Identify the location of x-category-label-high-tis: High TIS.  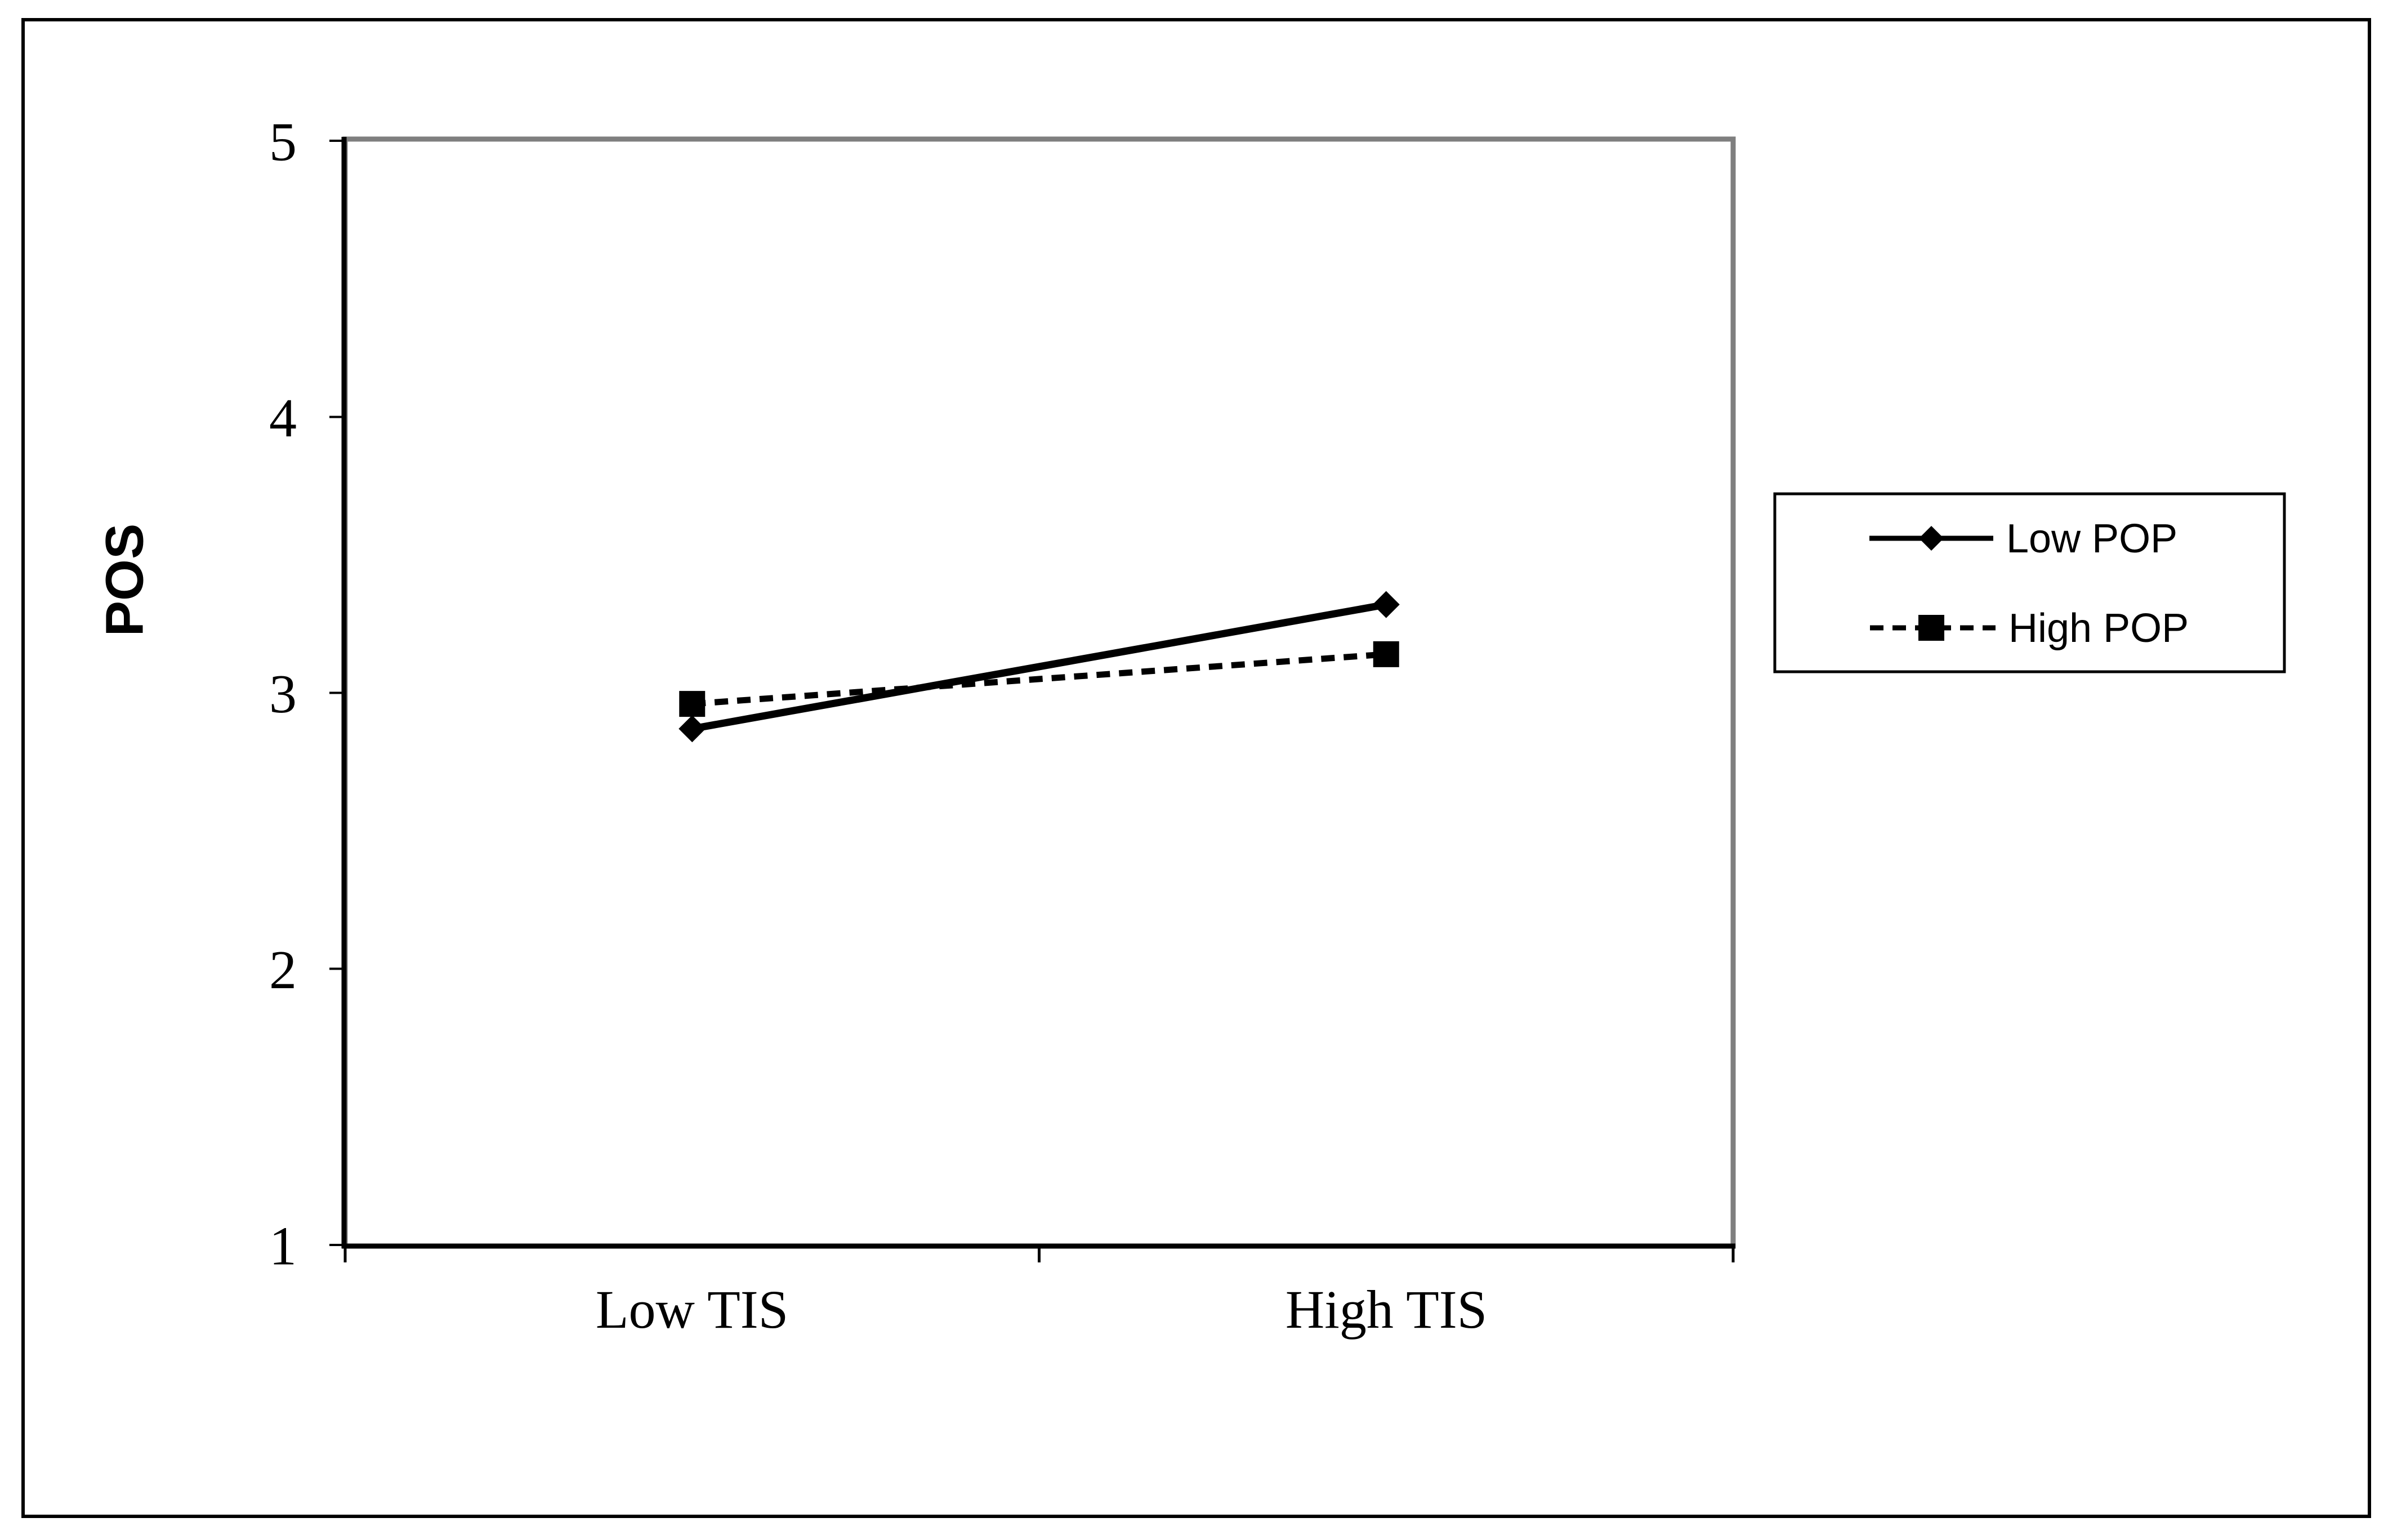
(1386, 1310).